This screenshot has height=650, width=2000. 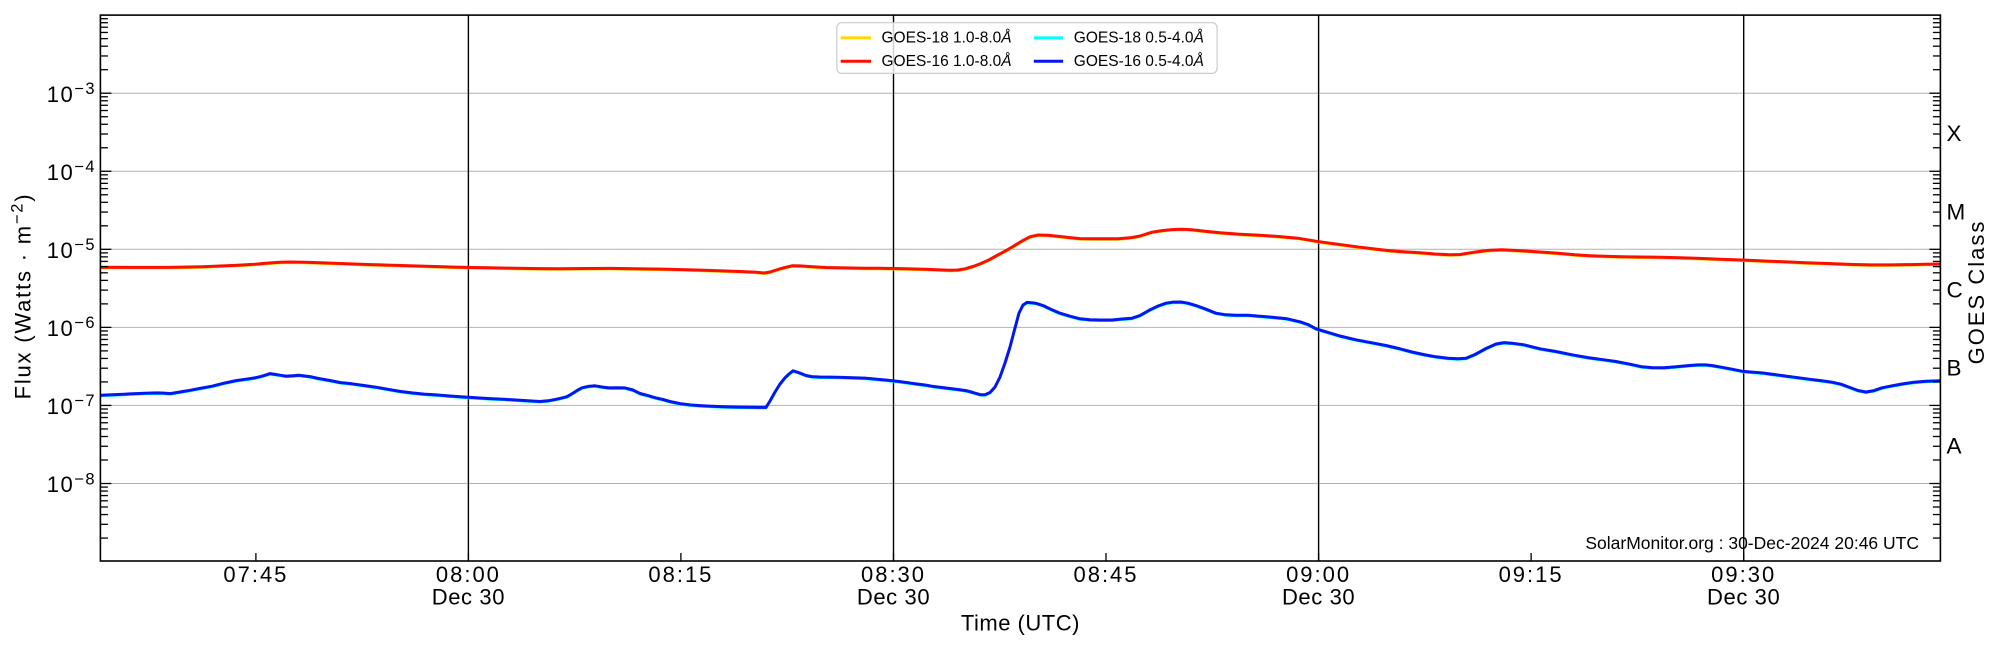 I want to click on svg-text: GOES-18 0.5-4.0Å, so click(x=1139, y=38).